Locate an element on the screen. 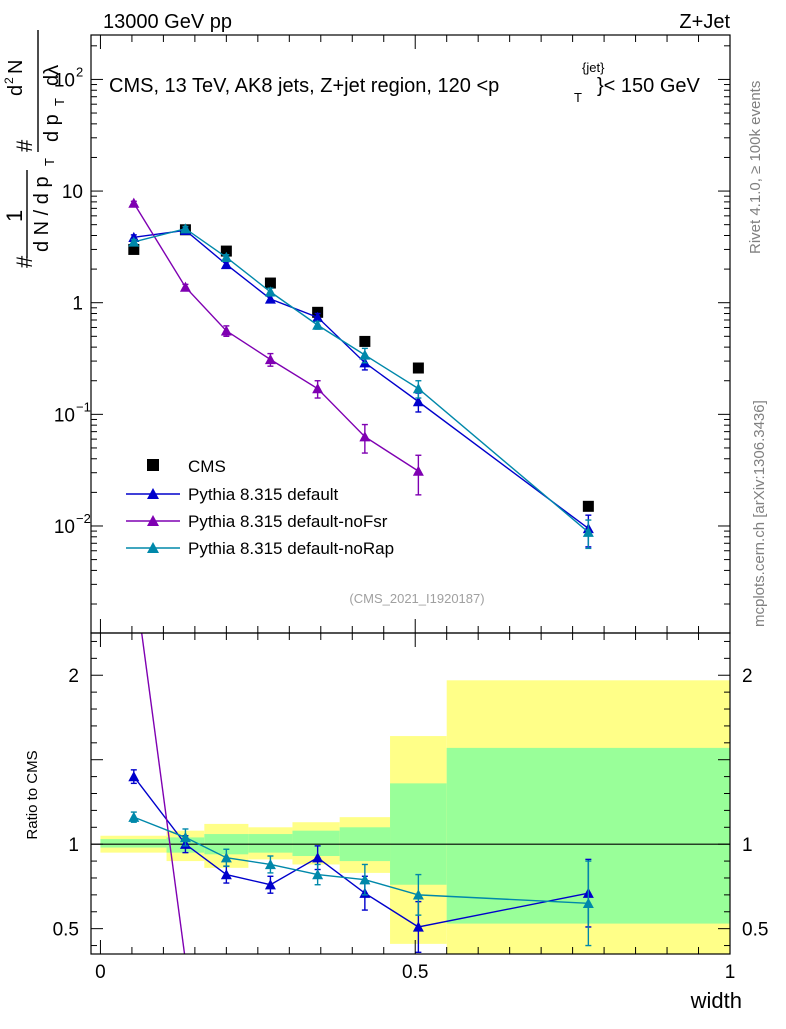  ratio-line-noRap is located at coordinates (361, 860).